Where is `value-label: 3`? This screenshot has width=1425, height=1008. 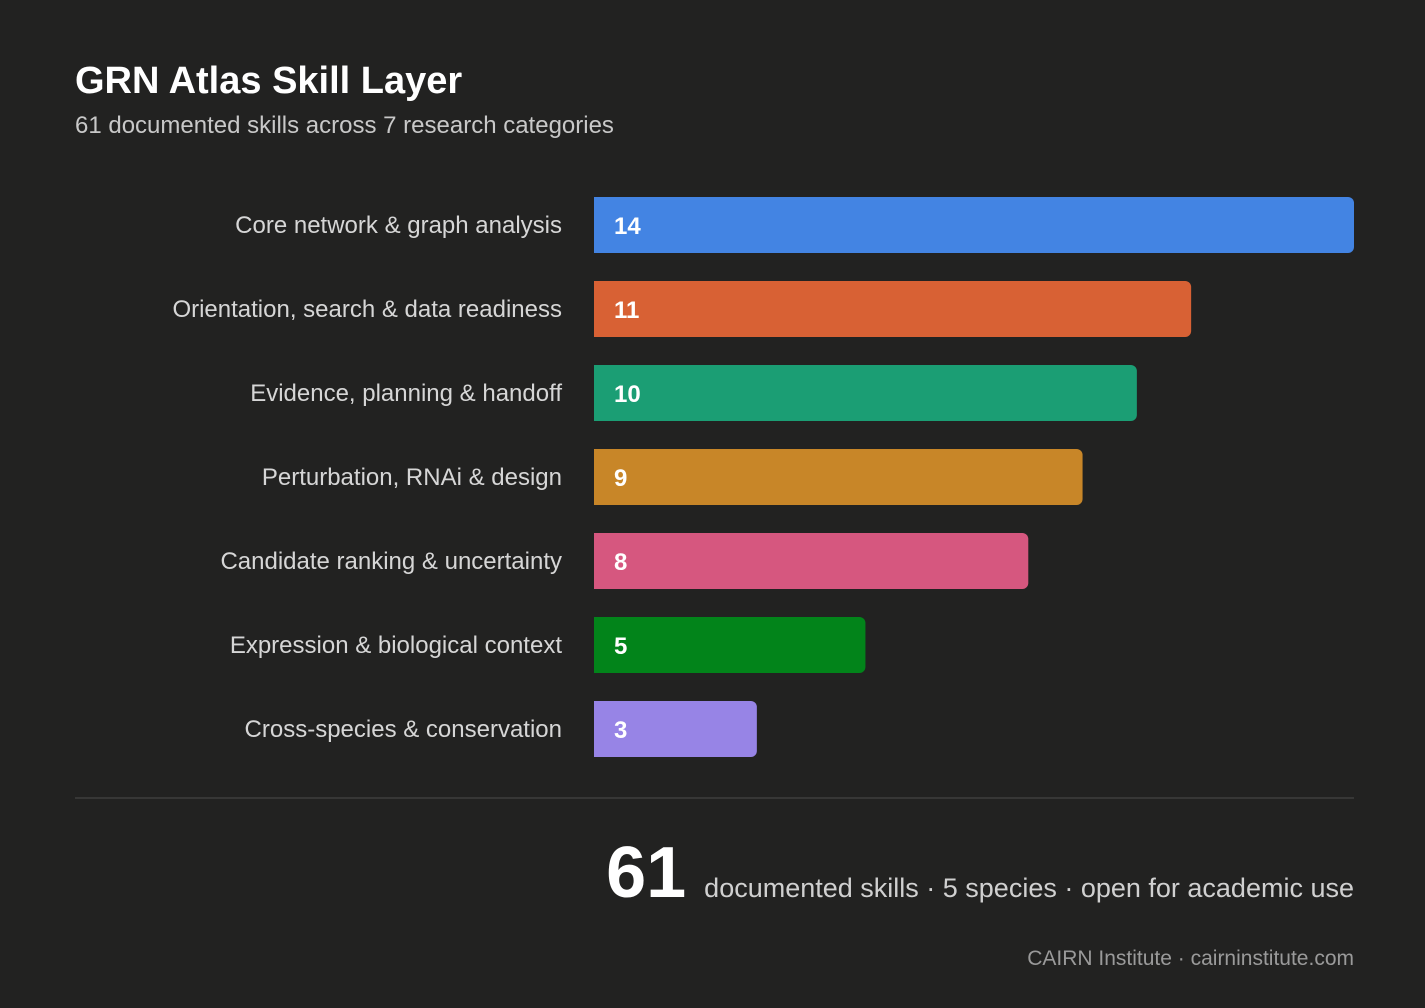
value-label: 3 is located at coordinates (620, 730).